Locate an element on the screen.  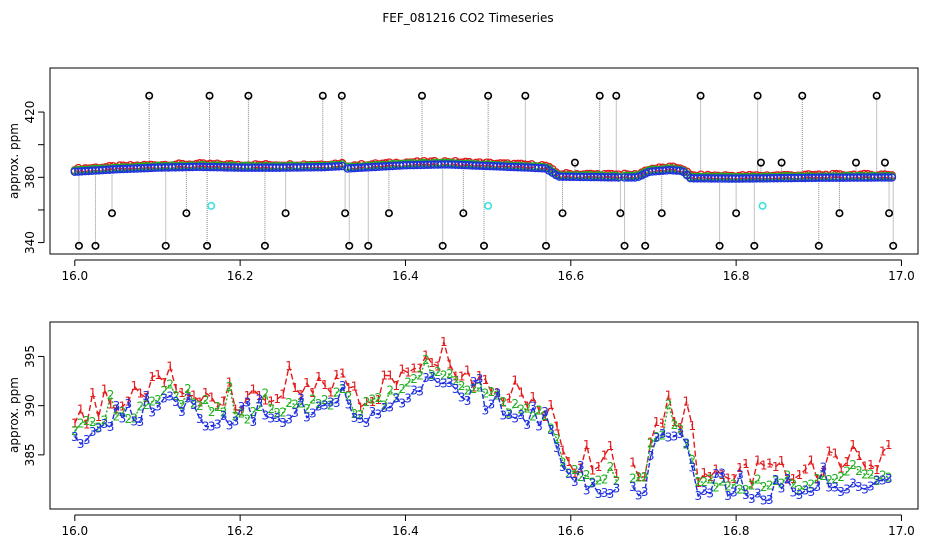
series-2-line is located at coordinates (760, 447).